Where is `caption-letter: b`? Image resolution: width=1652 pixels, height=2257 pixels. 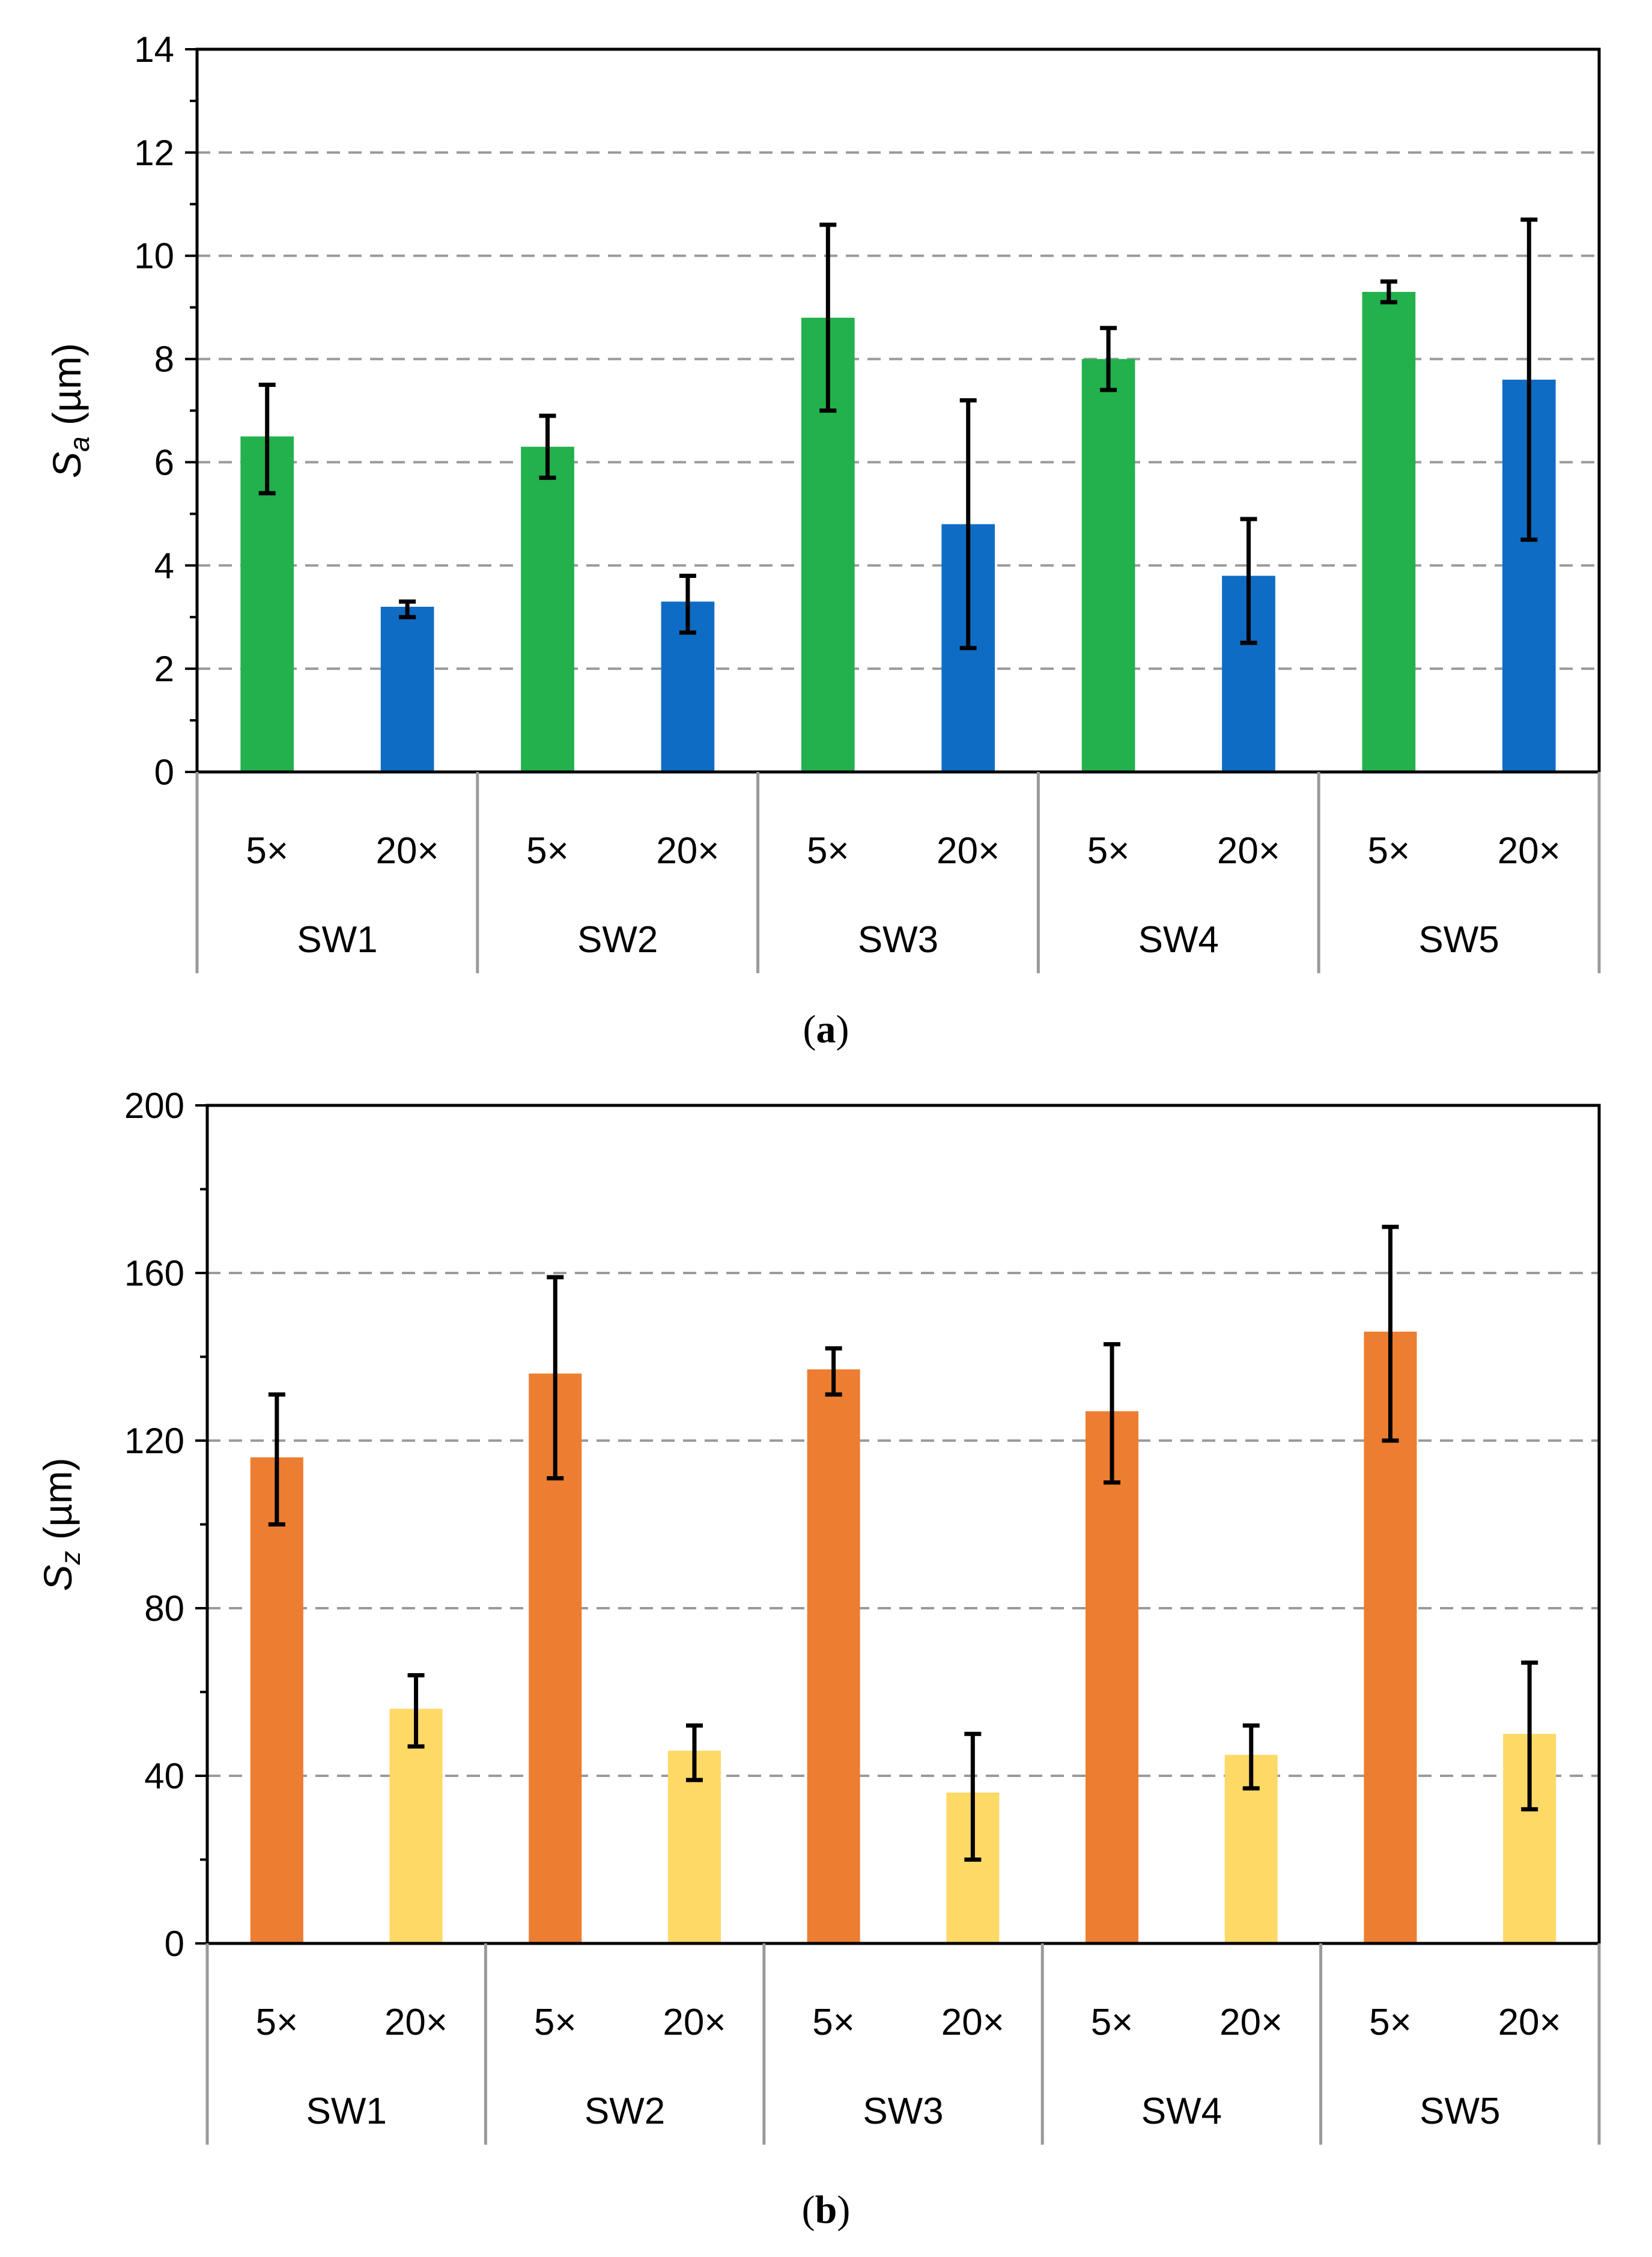
caption-letter: b is located at coordinates (826, 2210).